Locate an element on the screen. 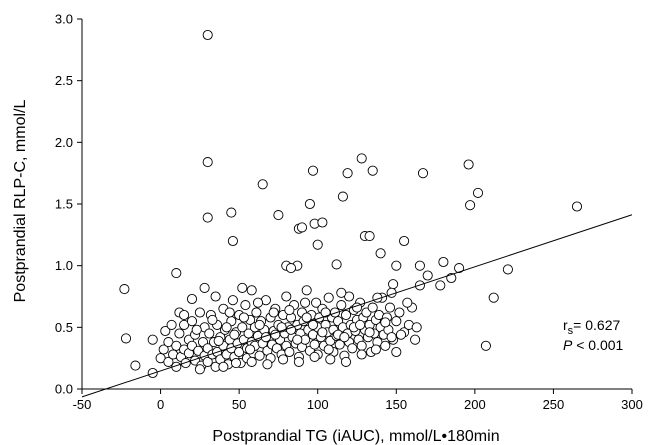 The height and width of the screenshot is (445, 649). p-value: < 0.001 is located at coordinates (597, 345).